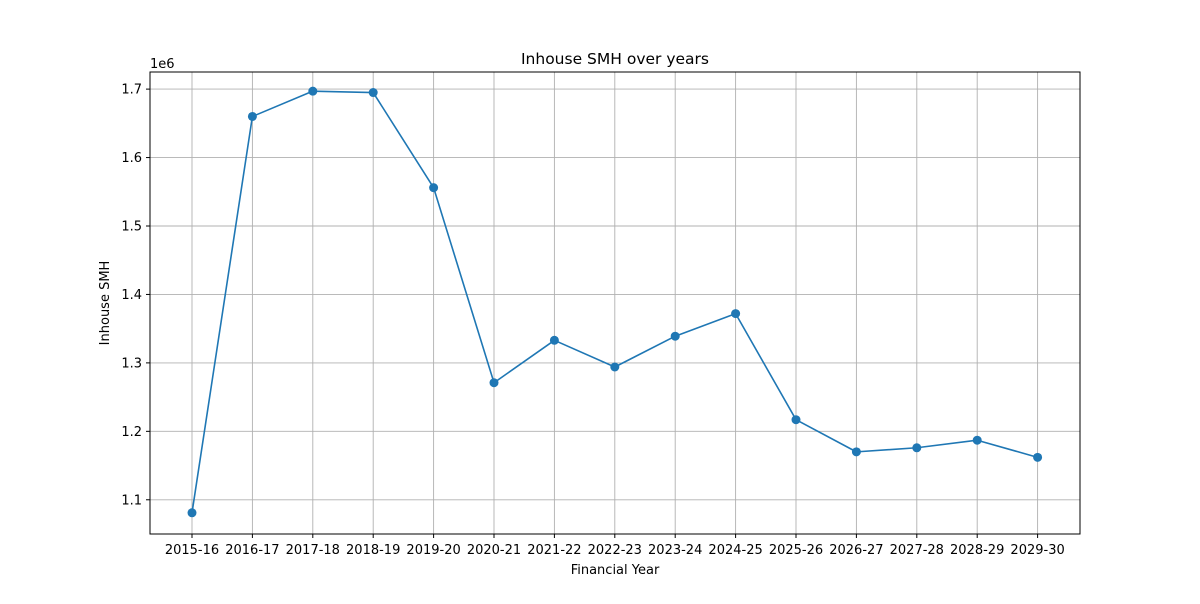 This screenshot has height=604, width=1200. What do you see at coordinates (554, 550) in the screenshot?
I see `x-tick-label: 2021-22` at bounding box center [554, 550].